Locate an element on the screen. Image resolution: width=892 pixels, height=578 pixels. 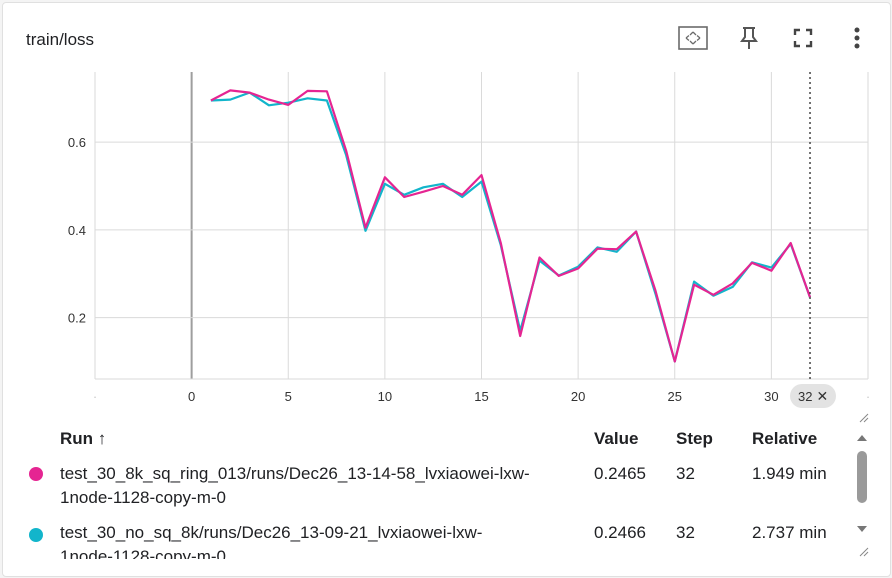
fullscreen-icon is located at coordinates (803, 40).